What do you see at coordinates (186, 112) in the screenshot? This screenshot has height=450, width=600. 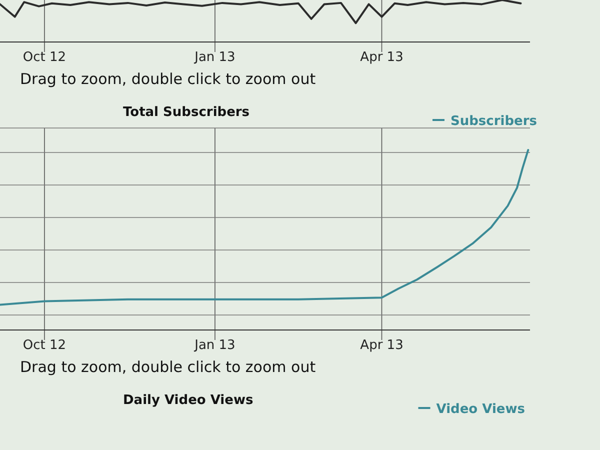 I see `chart-title: Total Subscribers` at bounding box center [186, 112].